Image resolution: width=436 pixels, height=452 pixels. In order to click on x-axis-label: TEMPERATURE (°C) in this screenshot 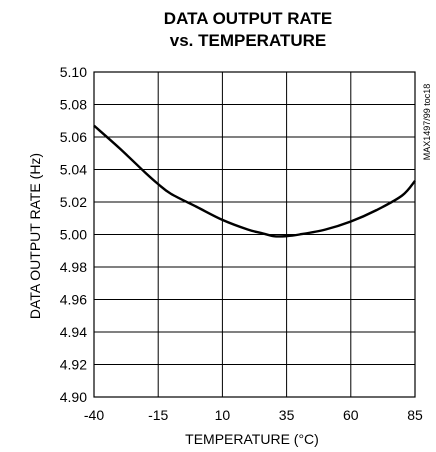, I will do `click(252, 439)`.